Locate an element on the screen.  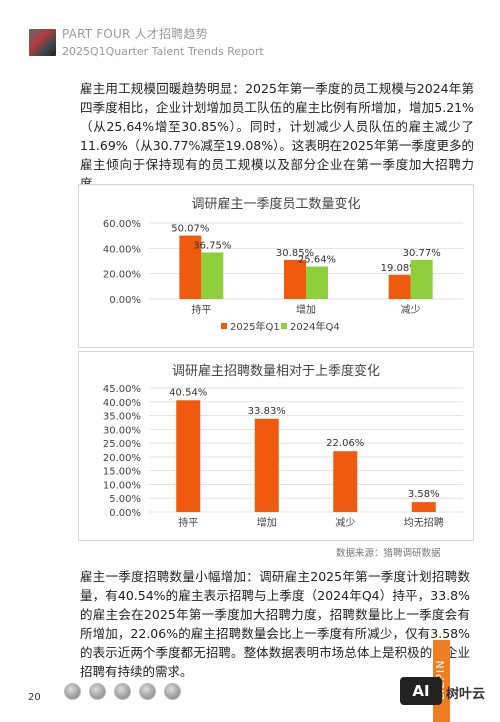
data-label: 3.58% is located at coordinates (424, 494).